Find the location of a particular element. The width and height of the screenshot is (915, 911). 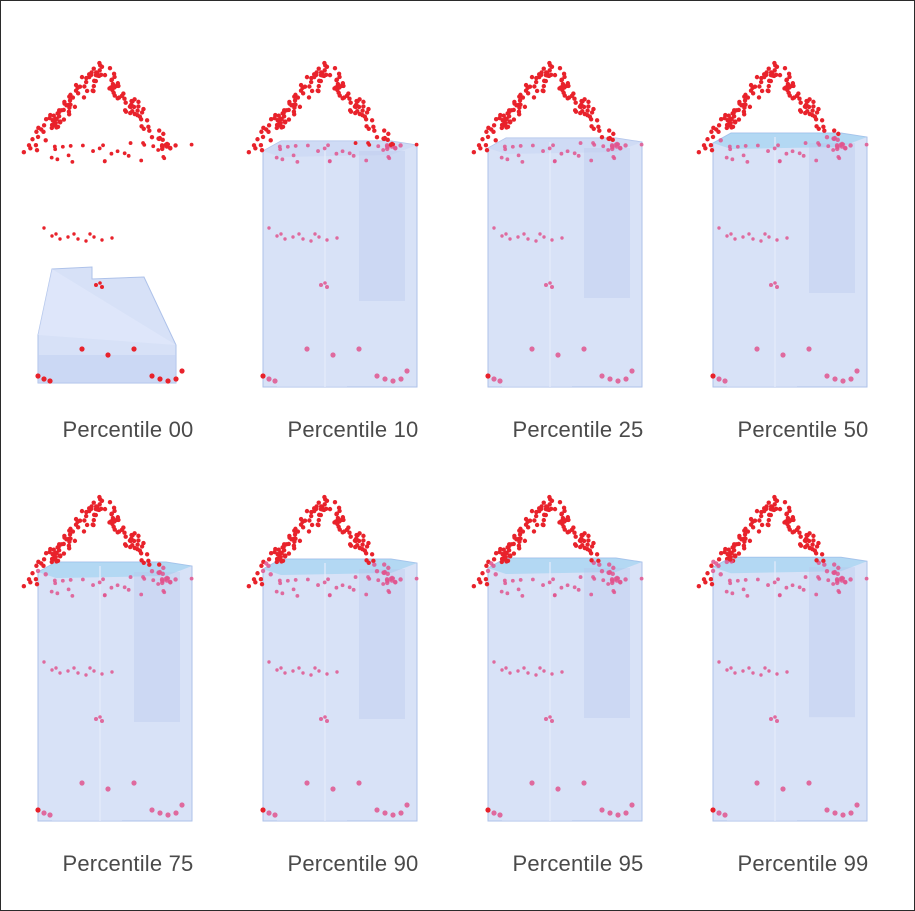

volume is located at coordinates (565, 262).